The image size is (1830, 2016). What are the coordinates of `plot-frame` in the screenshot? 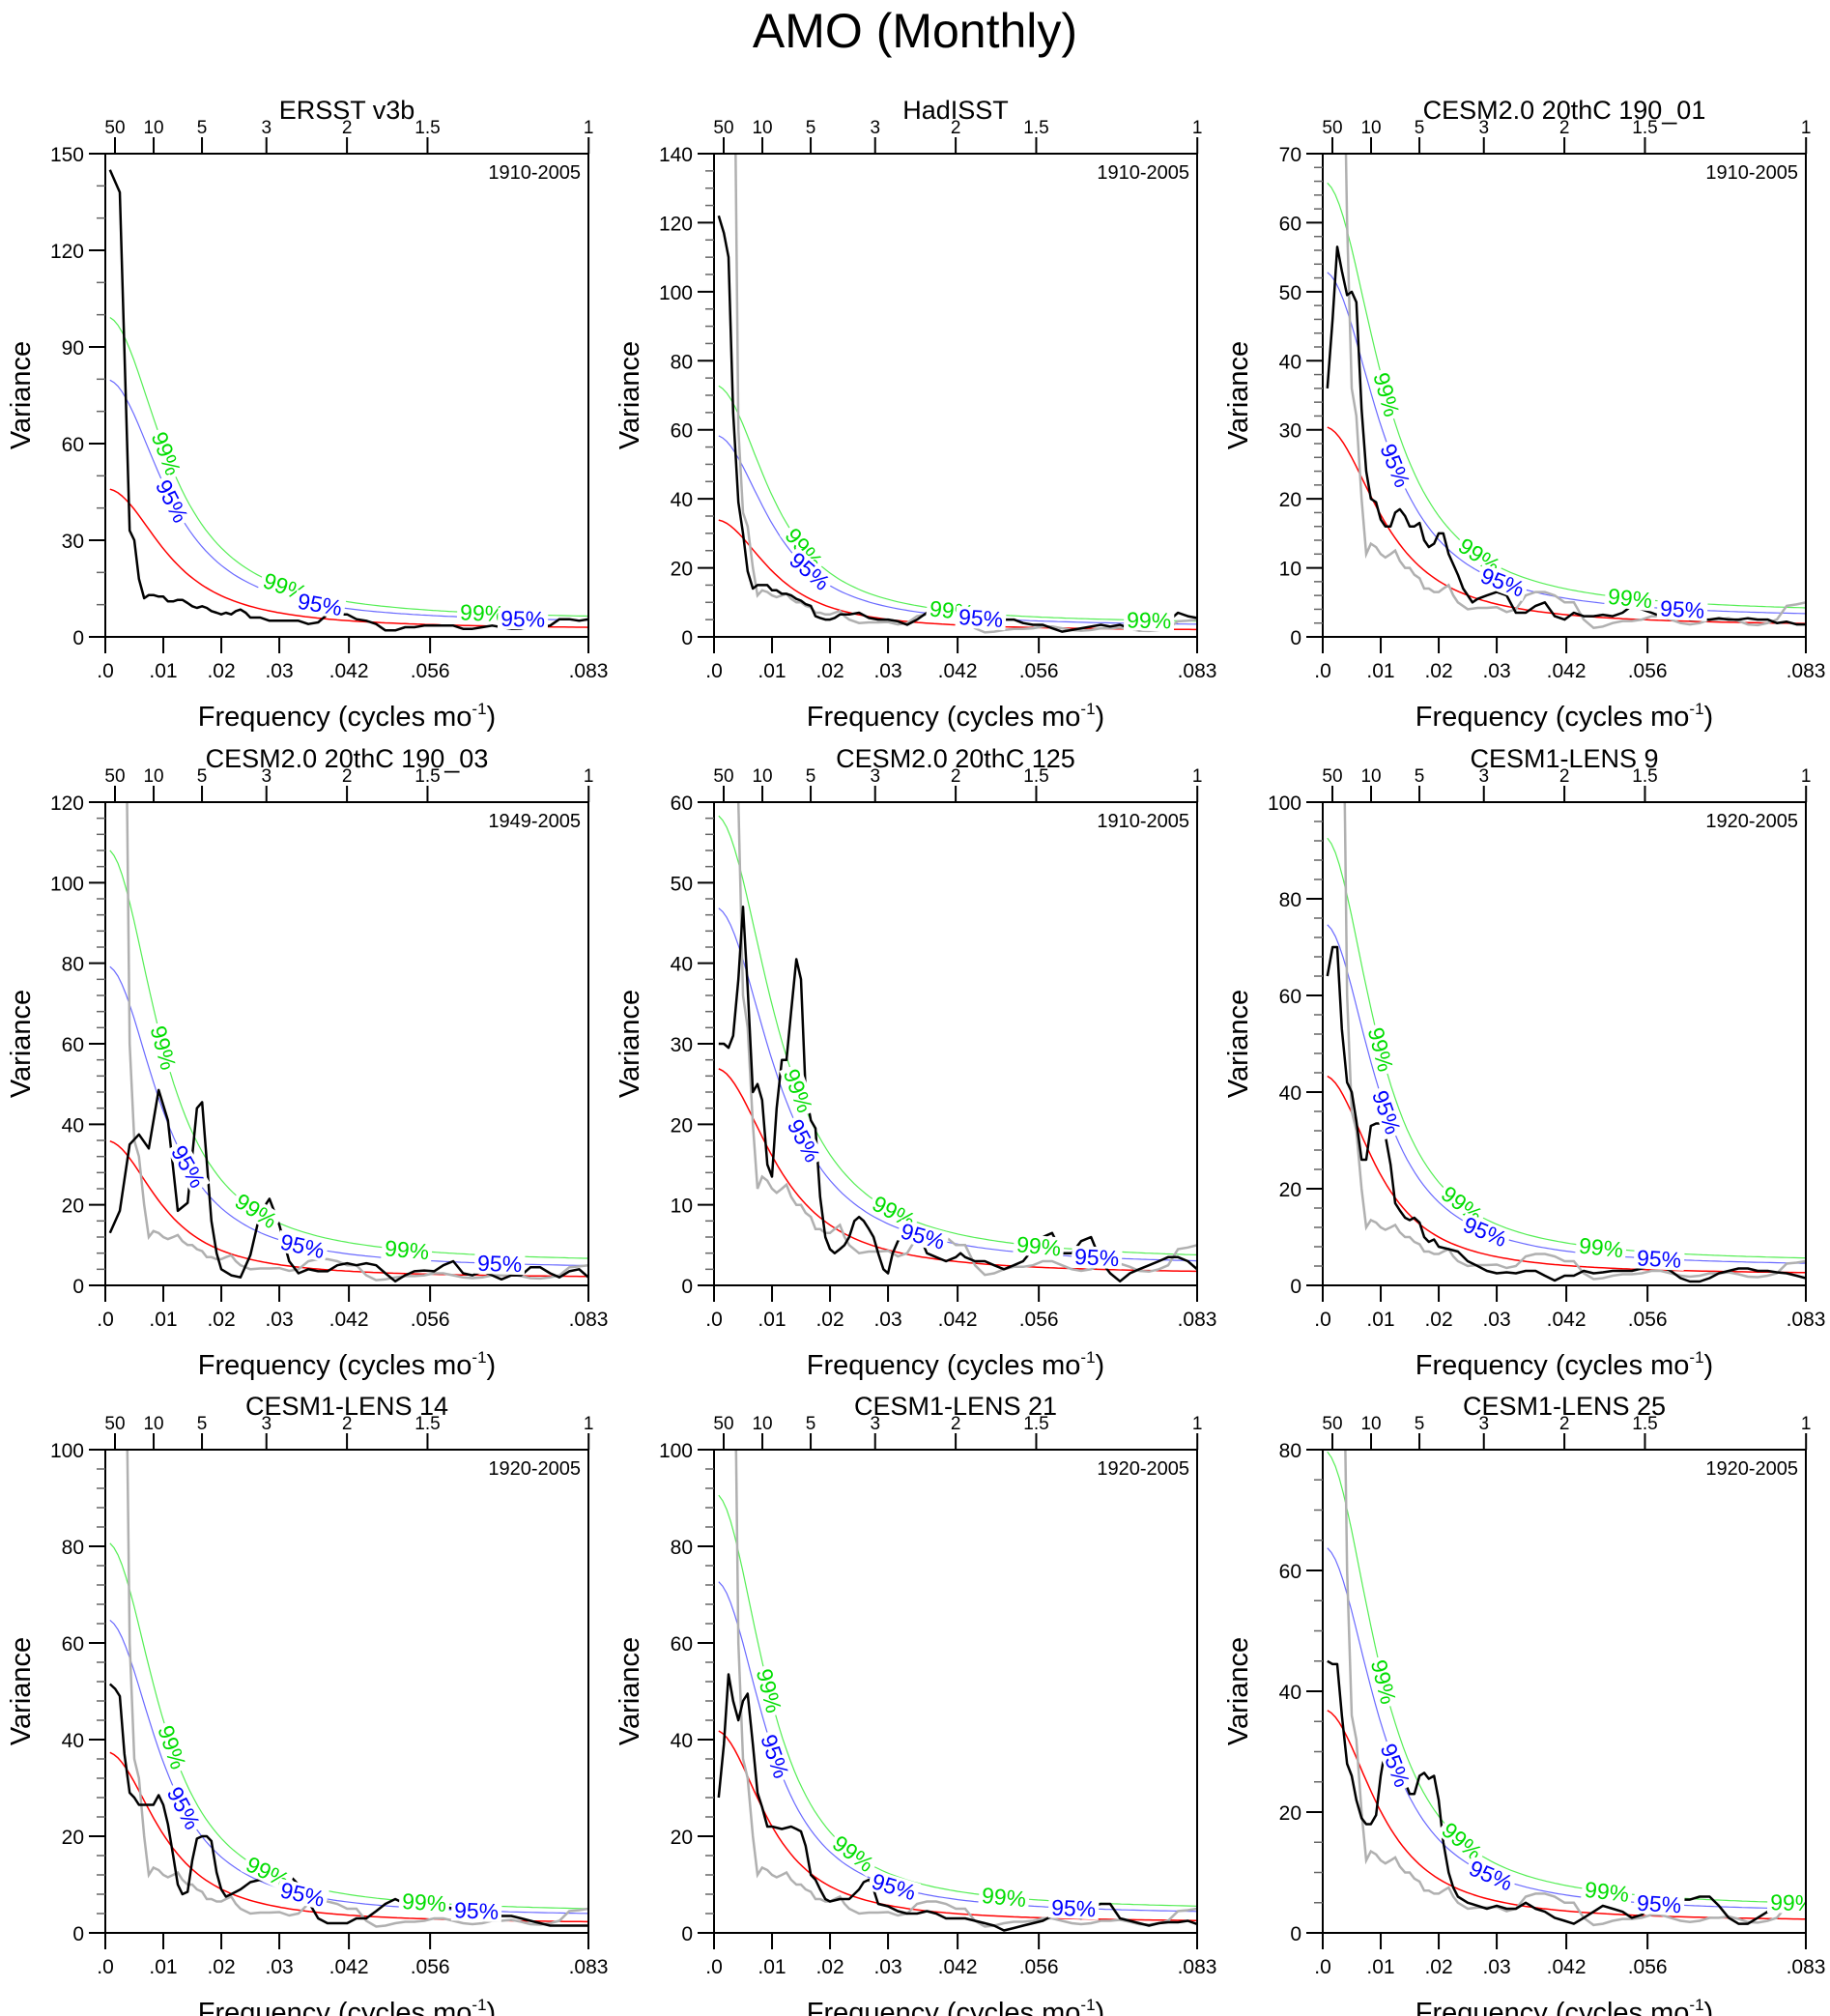 It's located at (347, 1692).